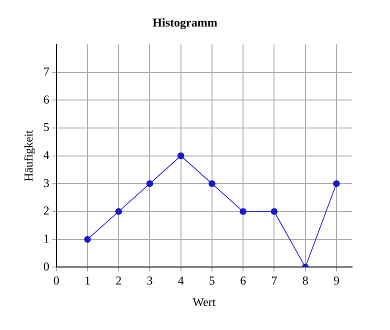 The image size is (390, 330). I want to click on x-tick-label: 7, so click(274, 281).